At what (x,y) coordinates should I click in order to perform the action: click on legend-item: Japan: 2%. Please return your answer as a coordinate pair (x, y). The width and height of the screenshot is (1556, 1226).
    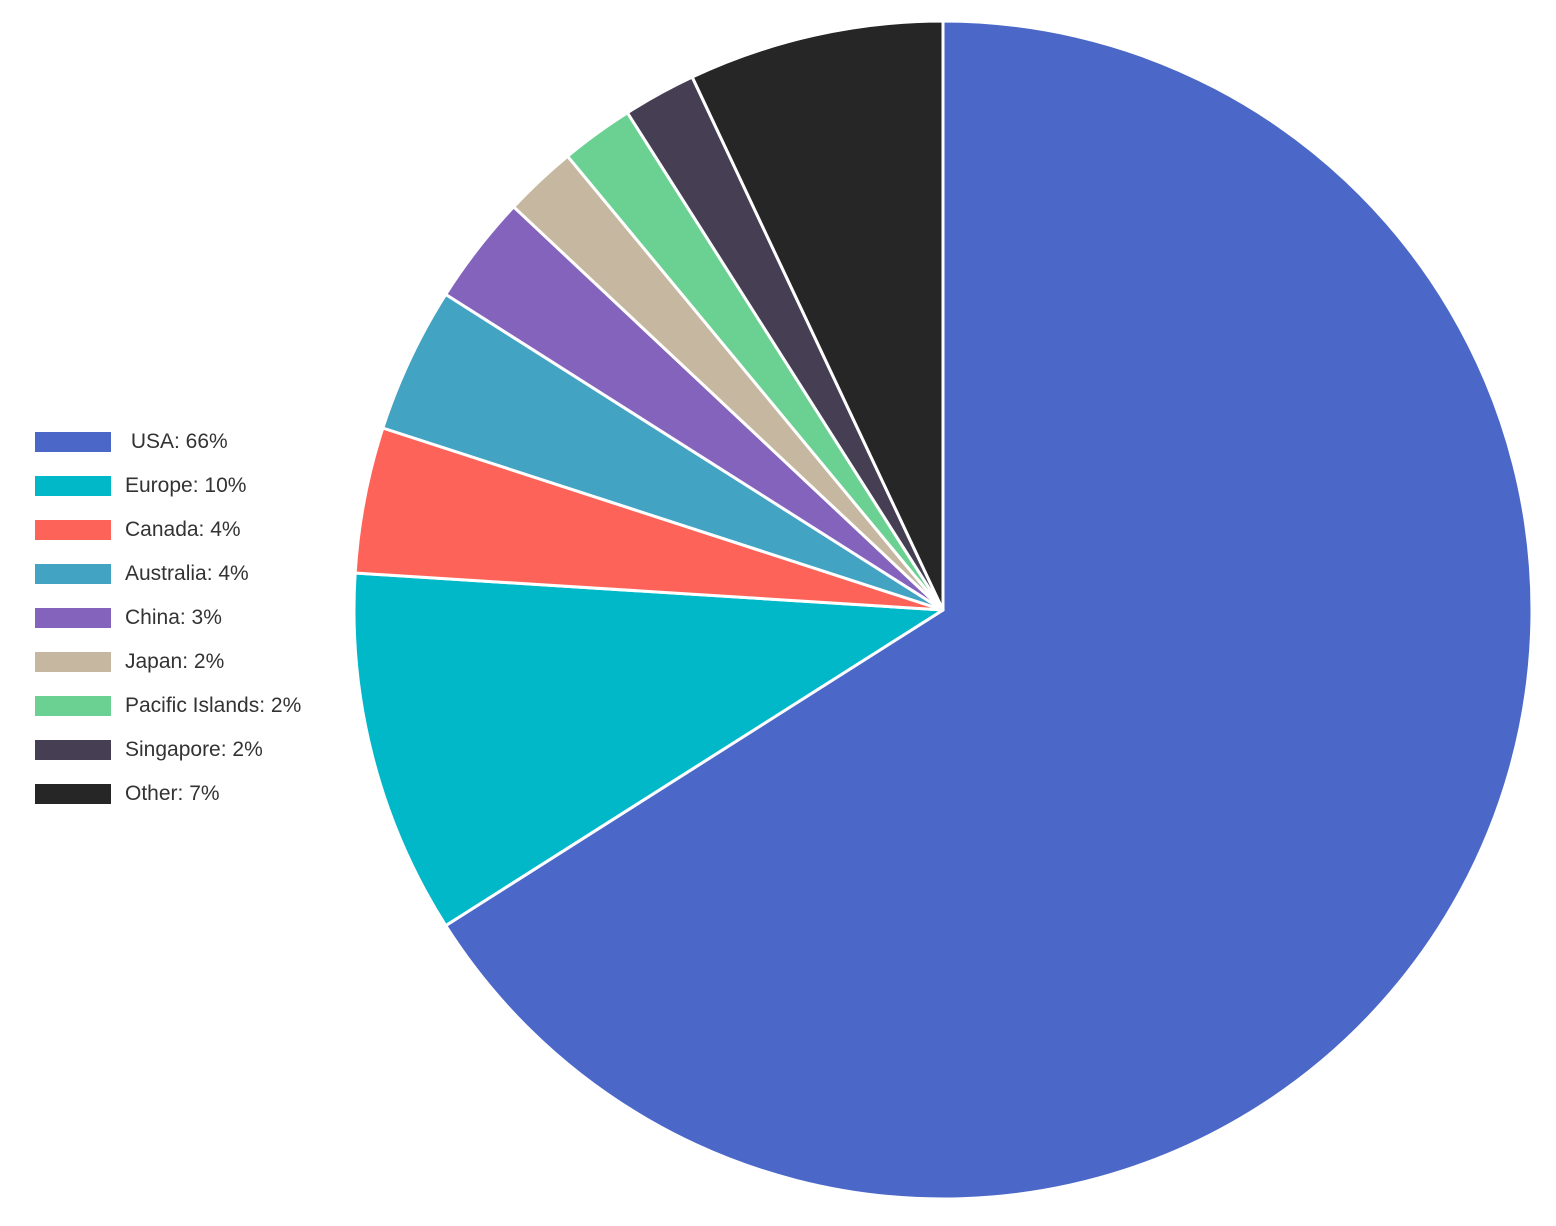
    Looking at the image, I should click on (168, 662).